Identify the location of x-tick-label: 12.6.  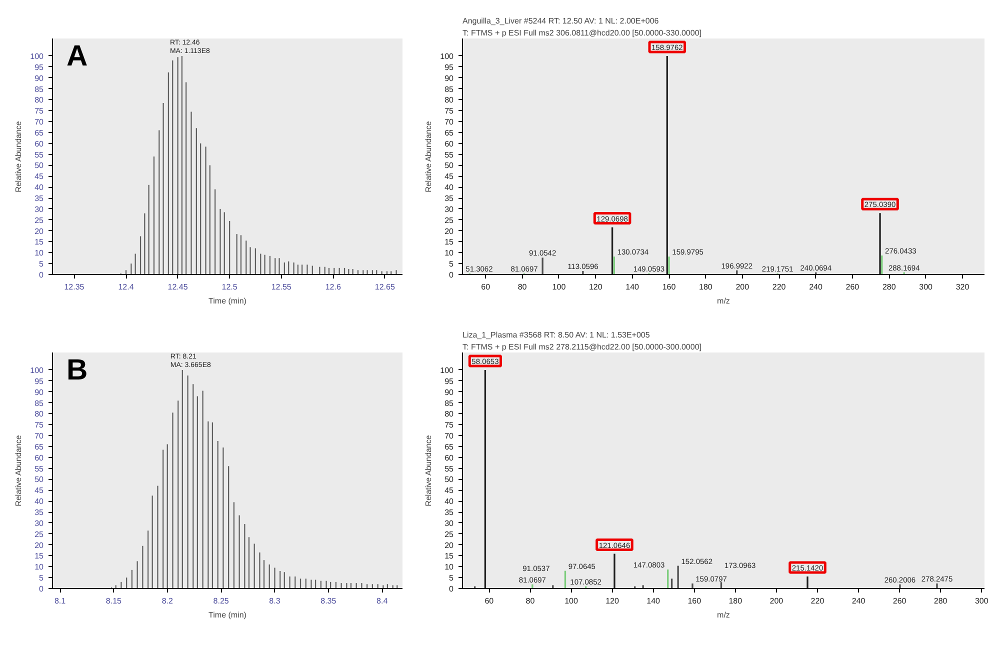
(333, 287).